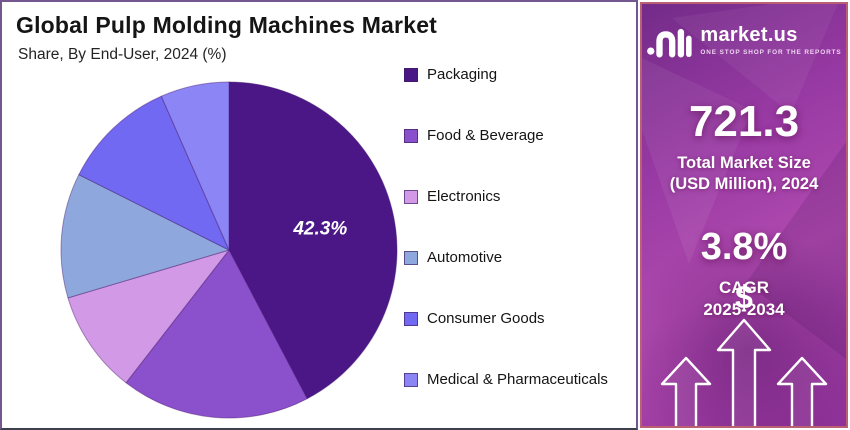  What do you see at coordinates (149, 316) in the screenshot?
I see `pie-slice-electronics` at bounding box center [149, 316].